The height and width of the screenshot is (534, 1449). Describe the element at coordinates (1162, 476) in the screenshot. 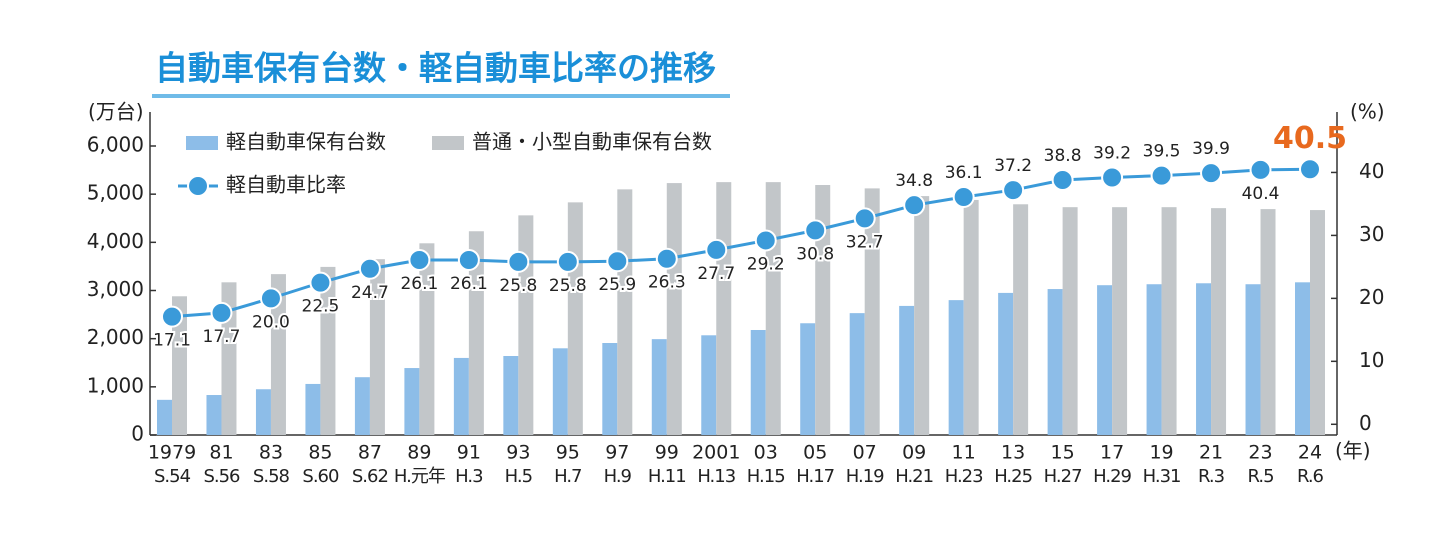

I see `era-label: H.31` at that location.